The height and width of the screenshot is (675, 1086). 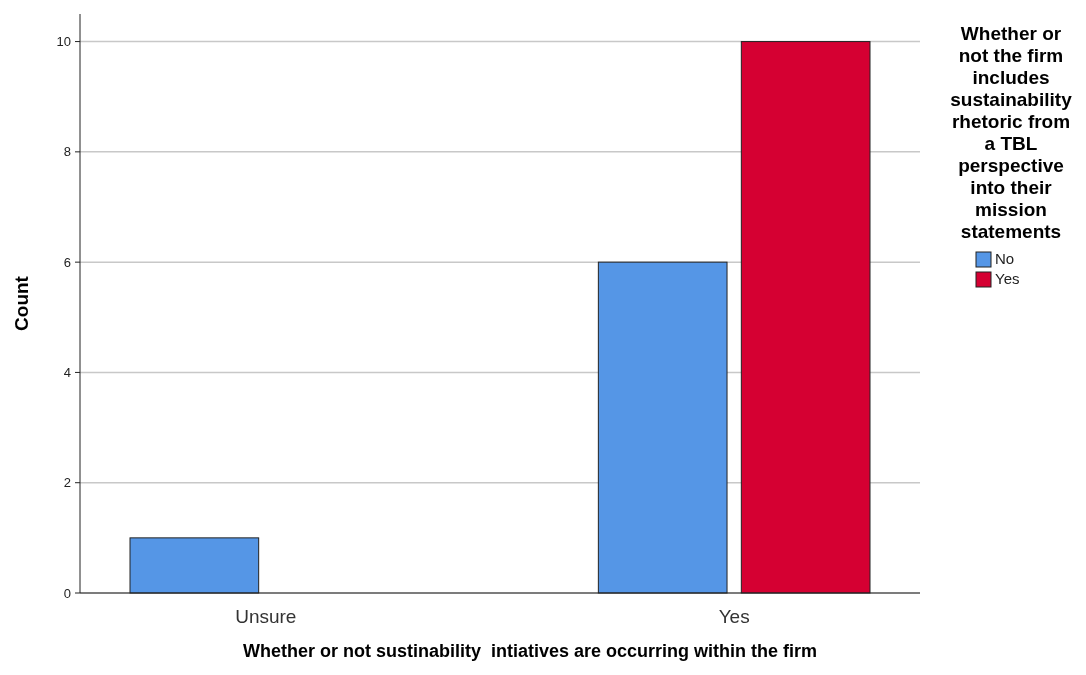 I want to click on y-tick-label: 6, so click(x=67, y=262).